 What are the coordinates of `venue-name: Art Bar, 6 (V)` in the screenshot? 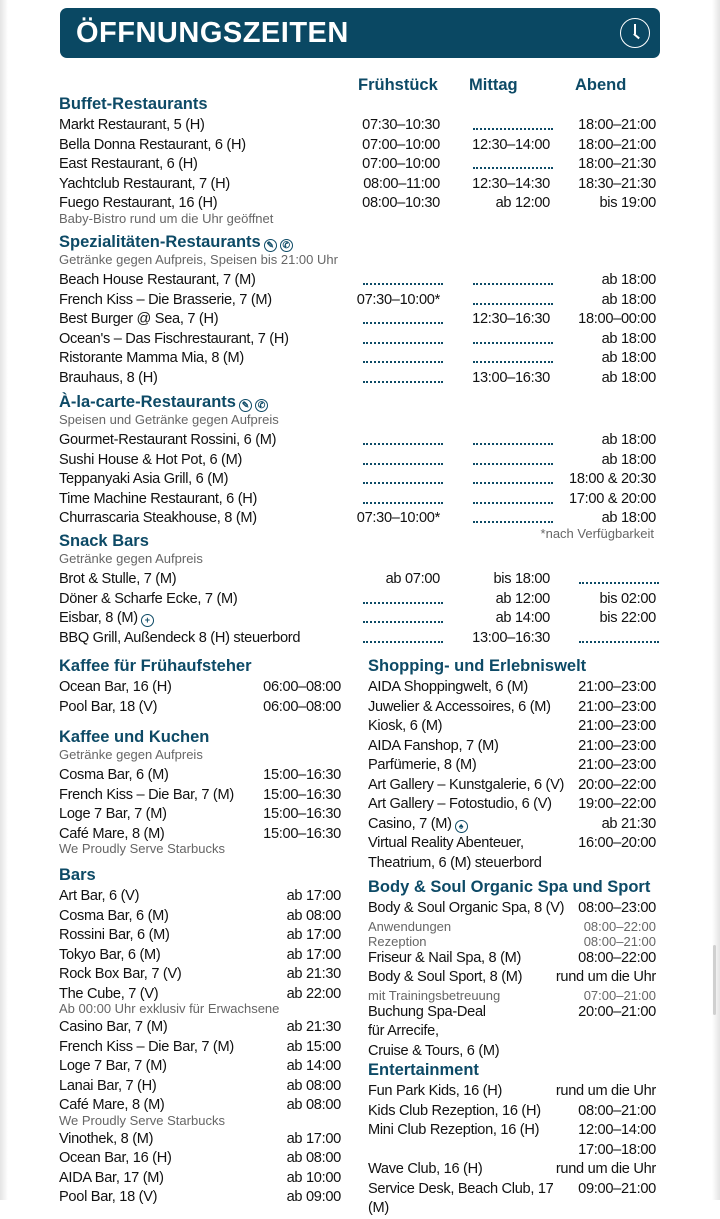 It's located at (99, 896).